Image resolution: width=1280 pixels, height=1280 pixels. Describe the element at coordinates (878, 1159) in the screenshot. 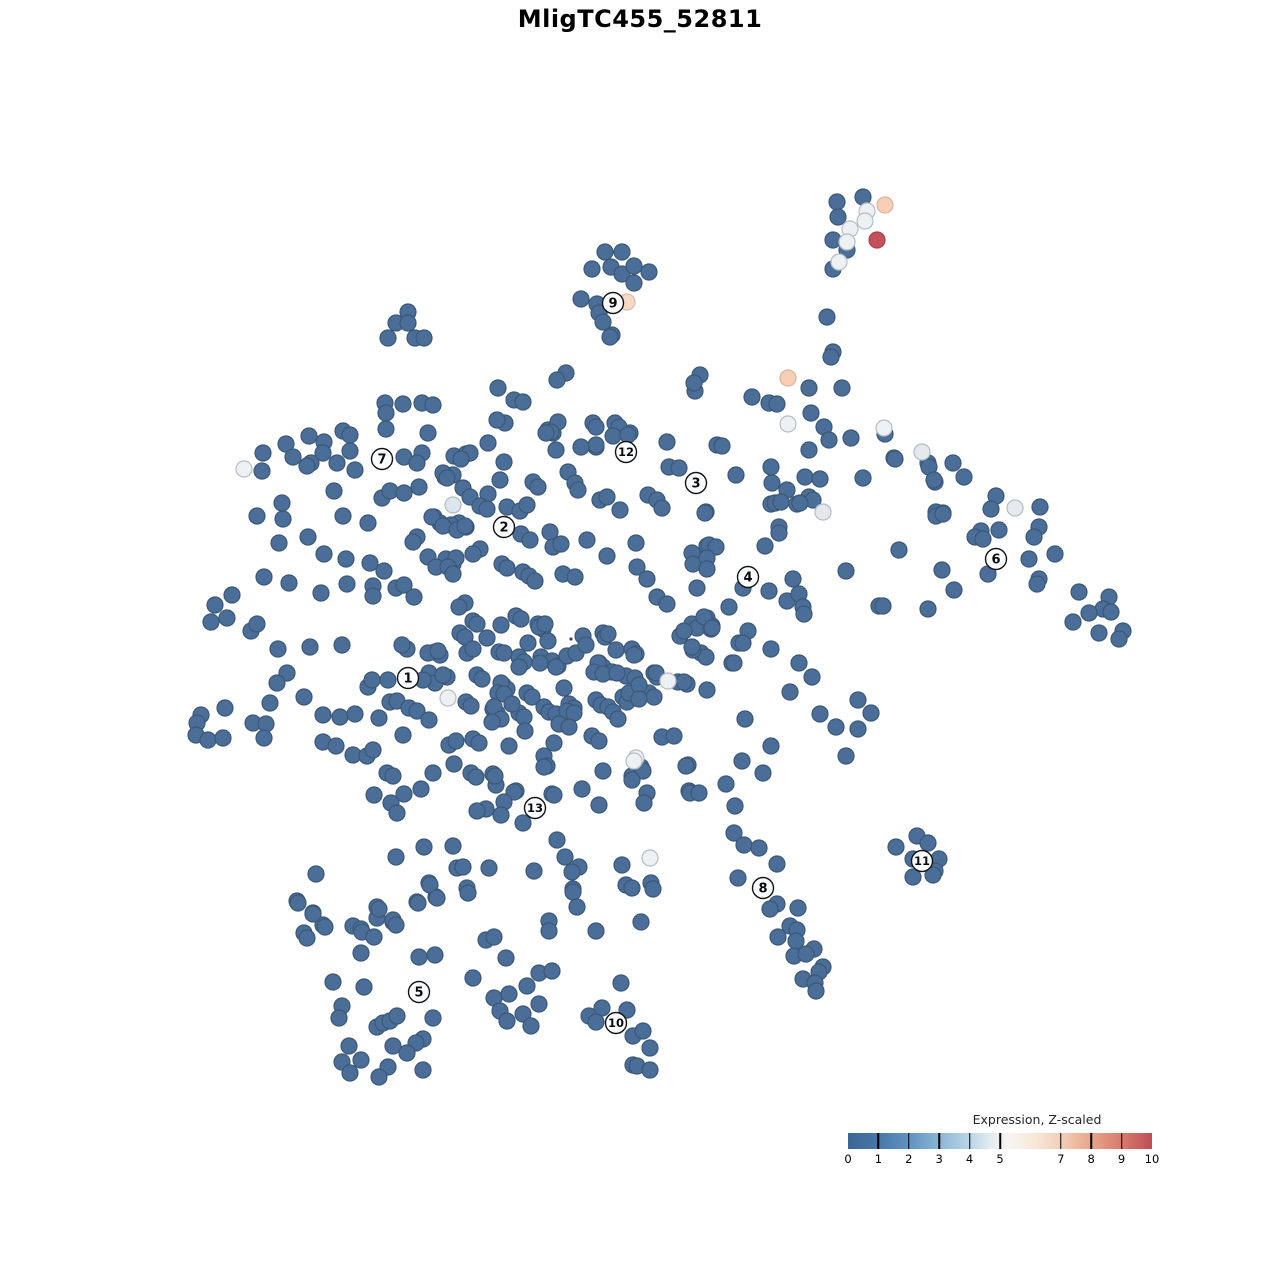

I see `legend-tick-label: 1` at that location.